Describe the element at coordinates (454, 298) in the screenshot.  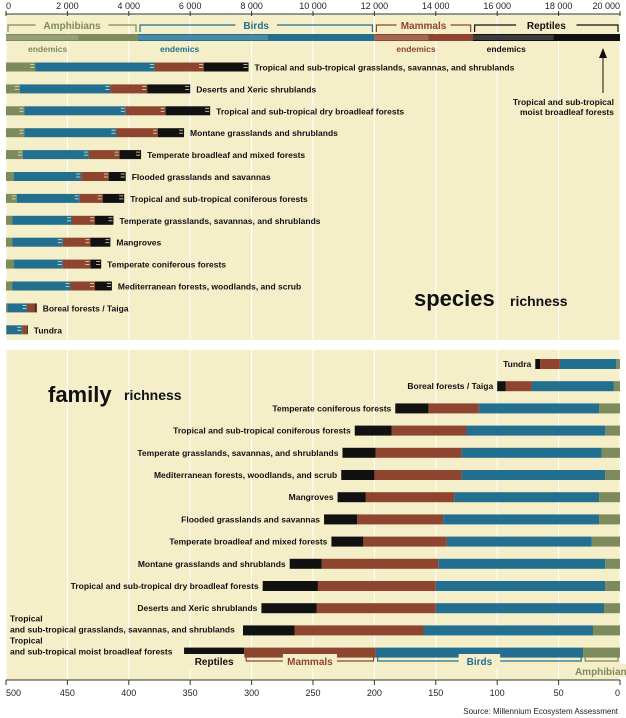
I see `species-title-big: species` at that location.